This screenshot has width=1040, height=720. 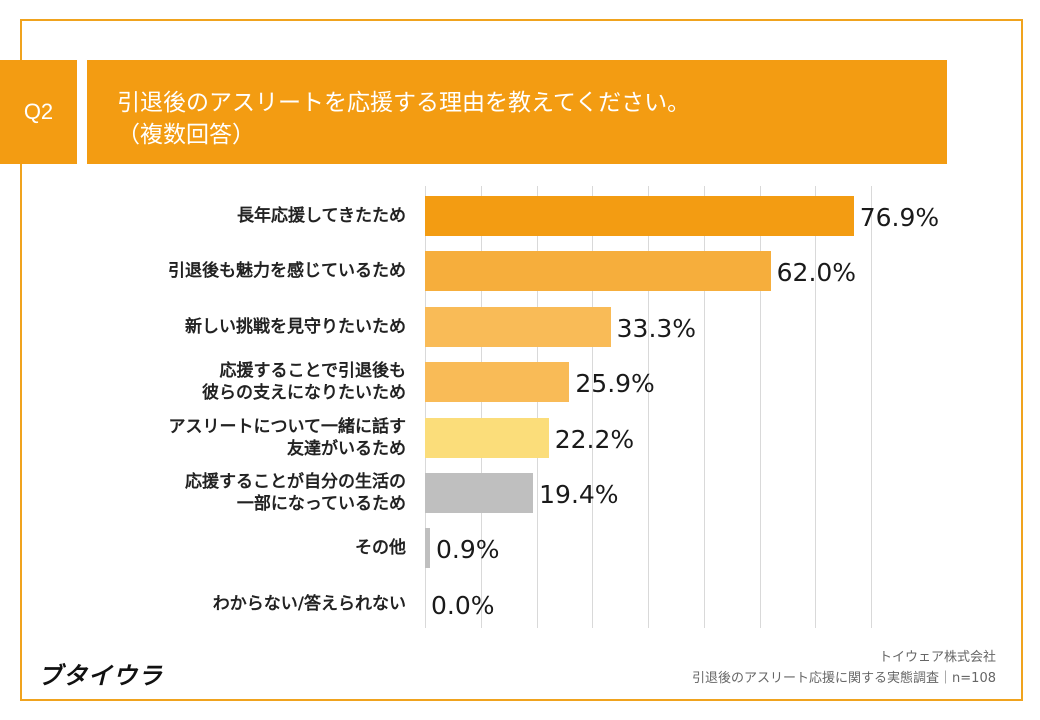 What do you see at coordinates (579, 494) in the screenshot?
I see `value-label: 19.4%` at bounding box center [579, 494].